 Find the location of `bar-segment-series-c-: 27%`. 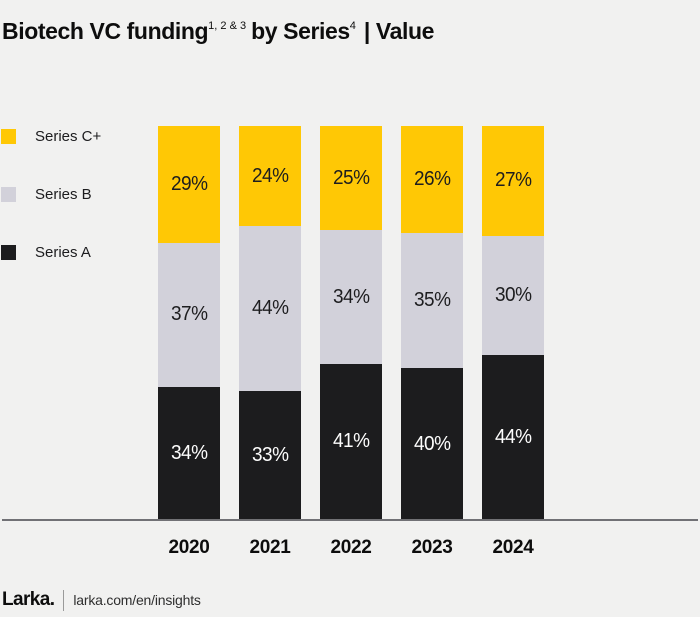

bar-segment-series-c-: 27% is located at coordinates (513, 181).